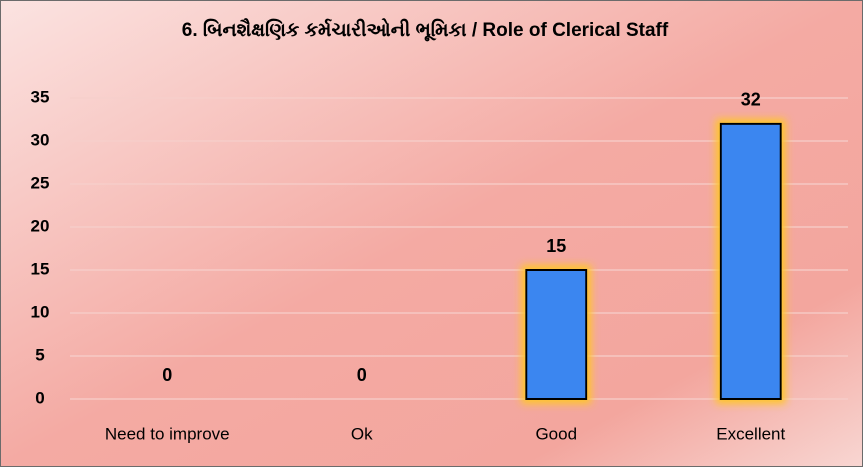  I want to click on data-label: 32, so click(751, 100).